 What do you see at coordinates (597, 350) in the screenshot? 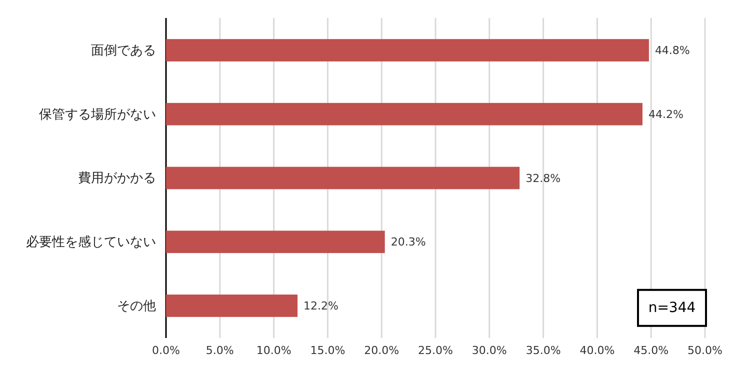
I see `x-tick-label: 40.0%` at bounding box center [597, 350].